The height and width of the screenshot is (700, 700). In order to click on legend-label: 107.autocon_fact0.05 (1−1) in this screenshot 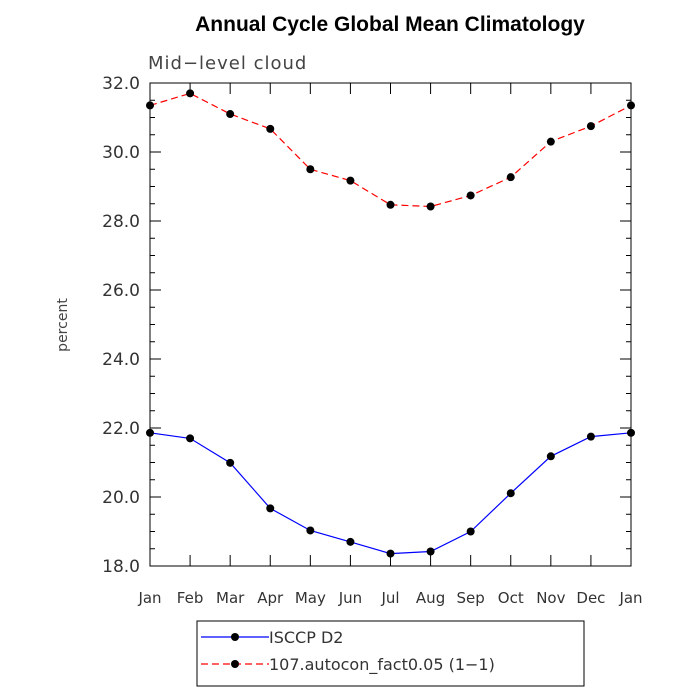, I will do `click(382, 665)`.